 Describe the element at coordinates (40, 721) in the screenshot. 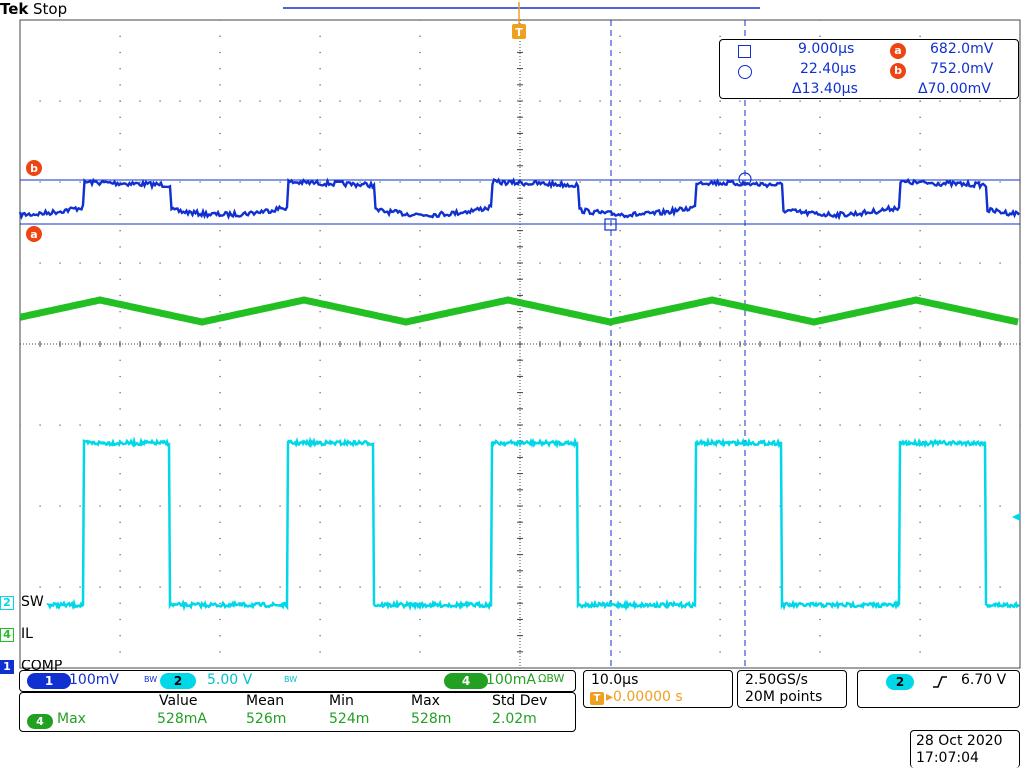

I see `measure-channel-badge: 4` at that location.